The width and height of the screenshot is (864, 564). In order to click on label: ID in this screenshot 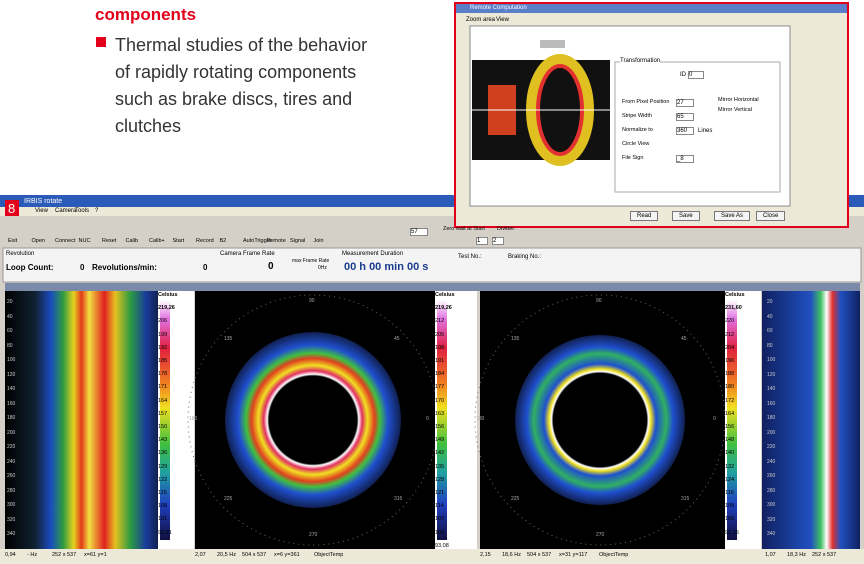, I will do `click(683, 75)`.